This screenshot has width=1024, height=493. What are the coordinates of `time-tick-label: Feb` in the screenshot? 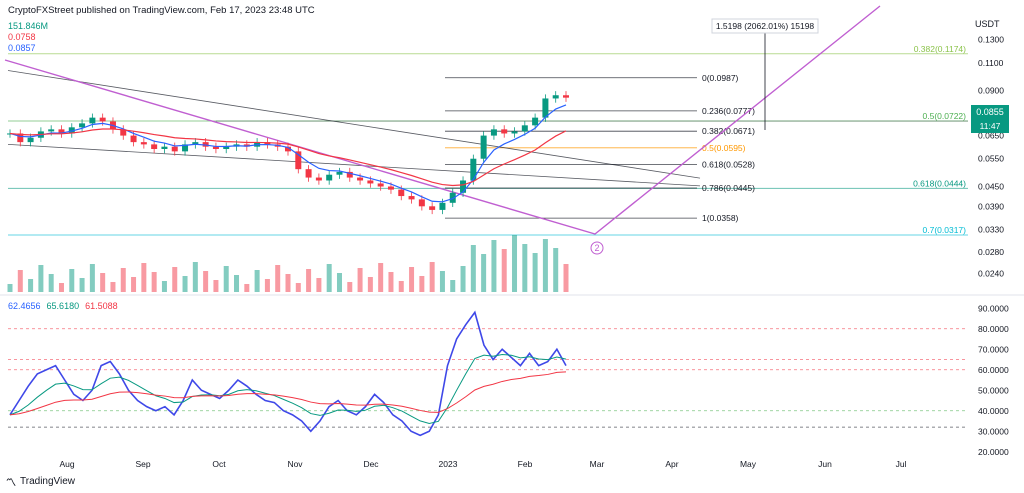 It's located at (525, 464).